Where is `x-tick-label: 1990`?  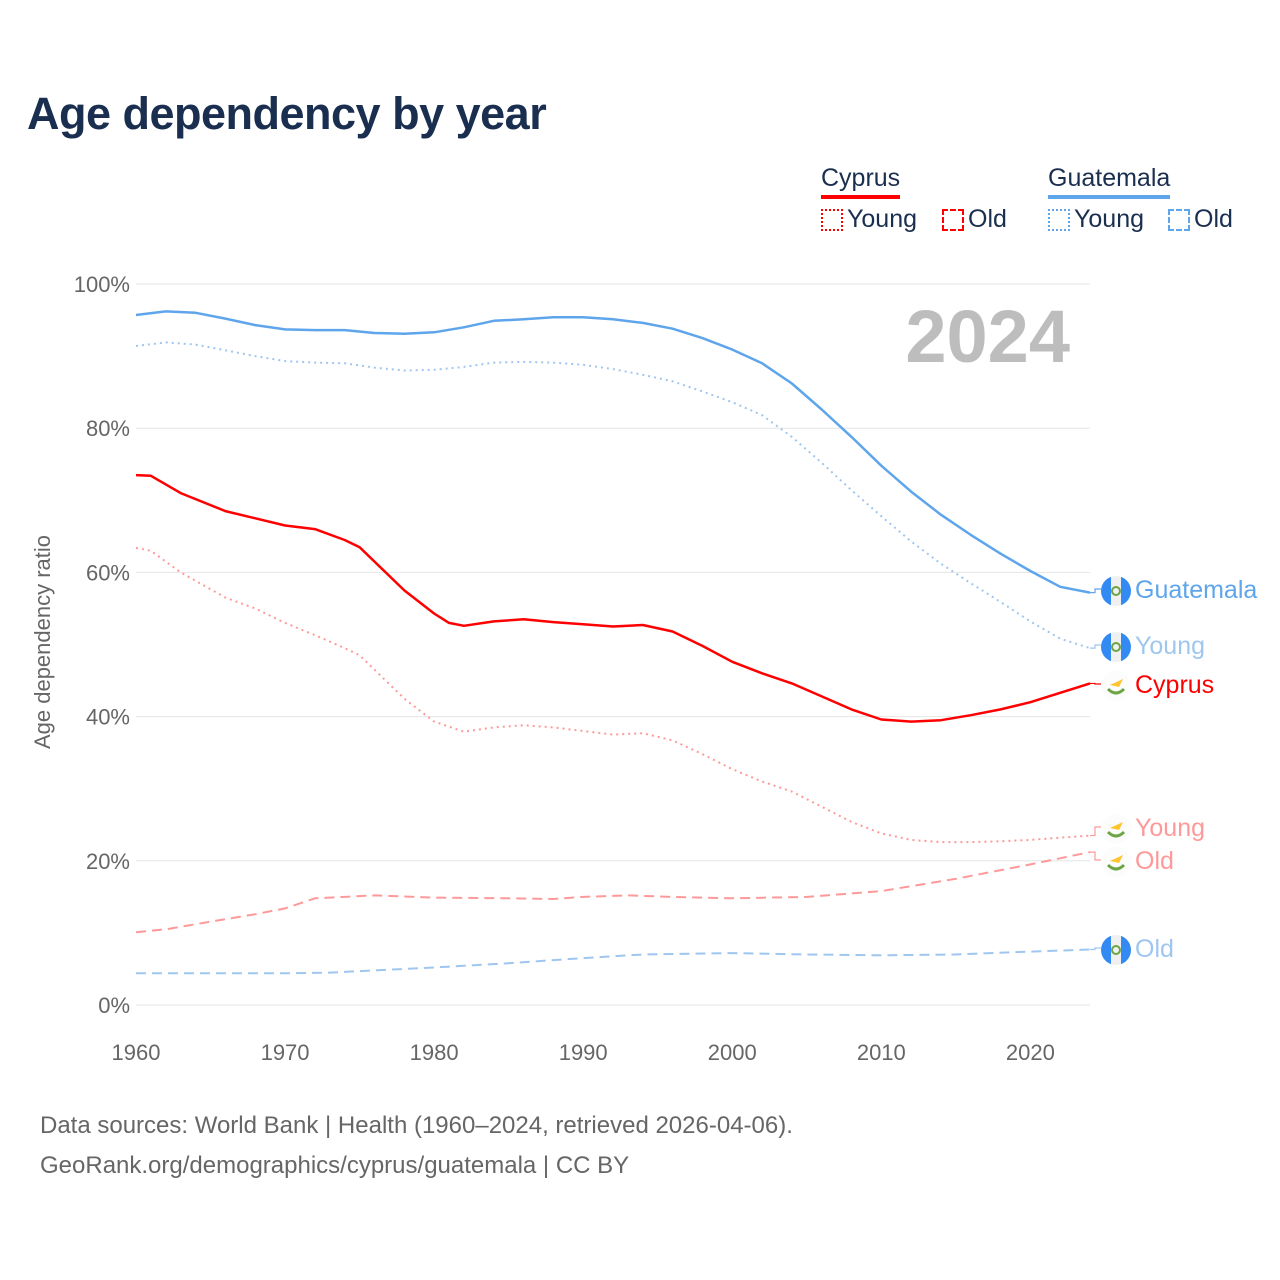
x-tick-label: 1990 is located at coordinates (583, 1052).